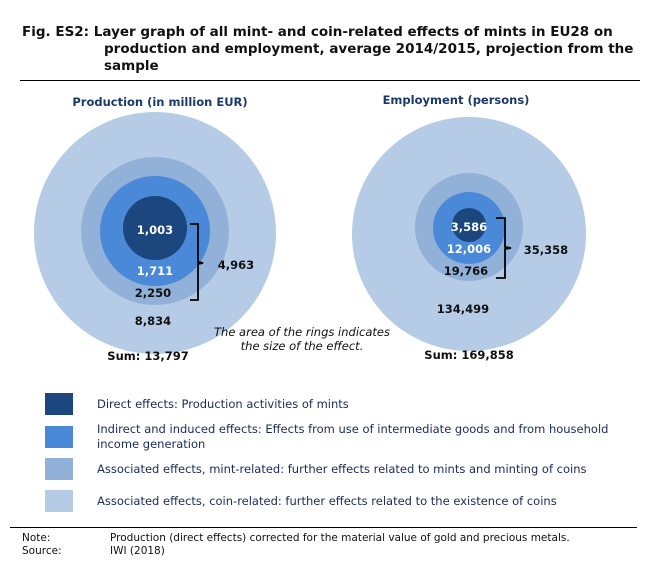  What do you see at coordinates (155, 271) in the screenshot?
I see `value-indirect: 1,711` at bounding box center [155, 271].